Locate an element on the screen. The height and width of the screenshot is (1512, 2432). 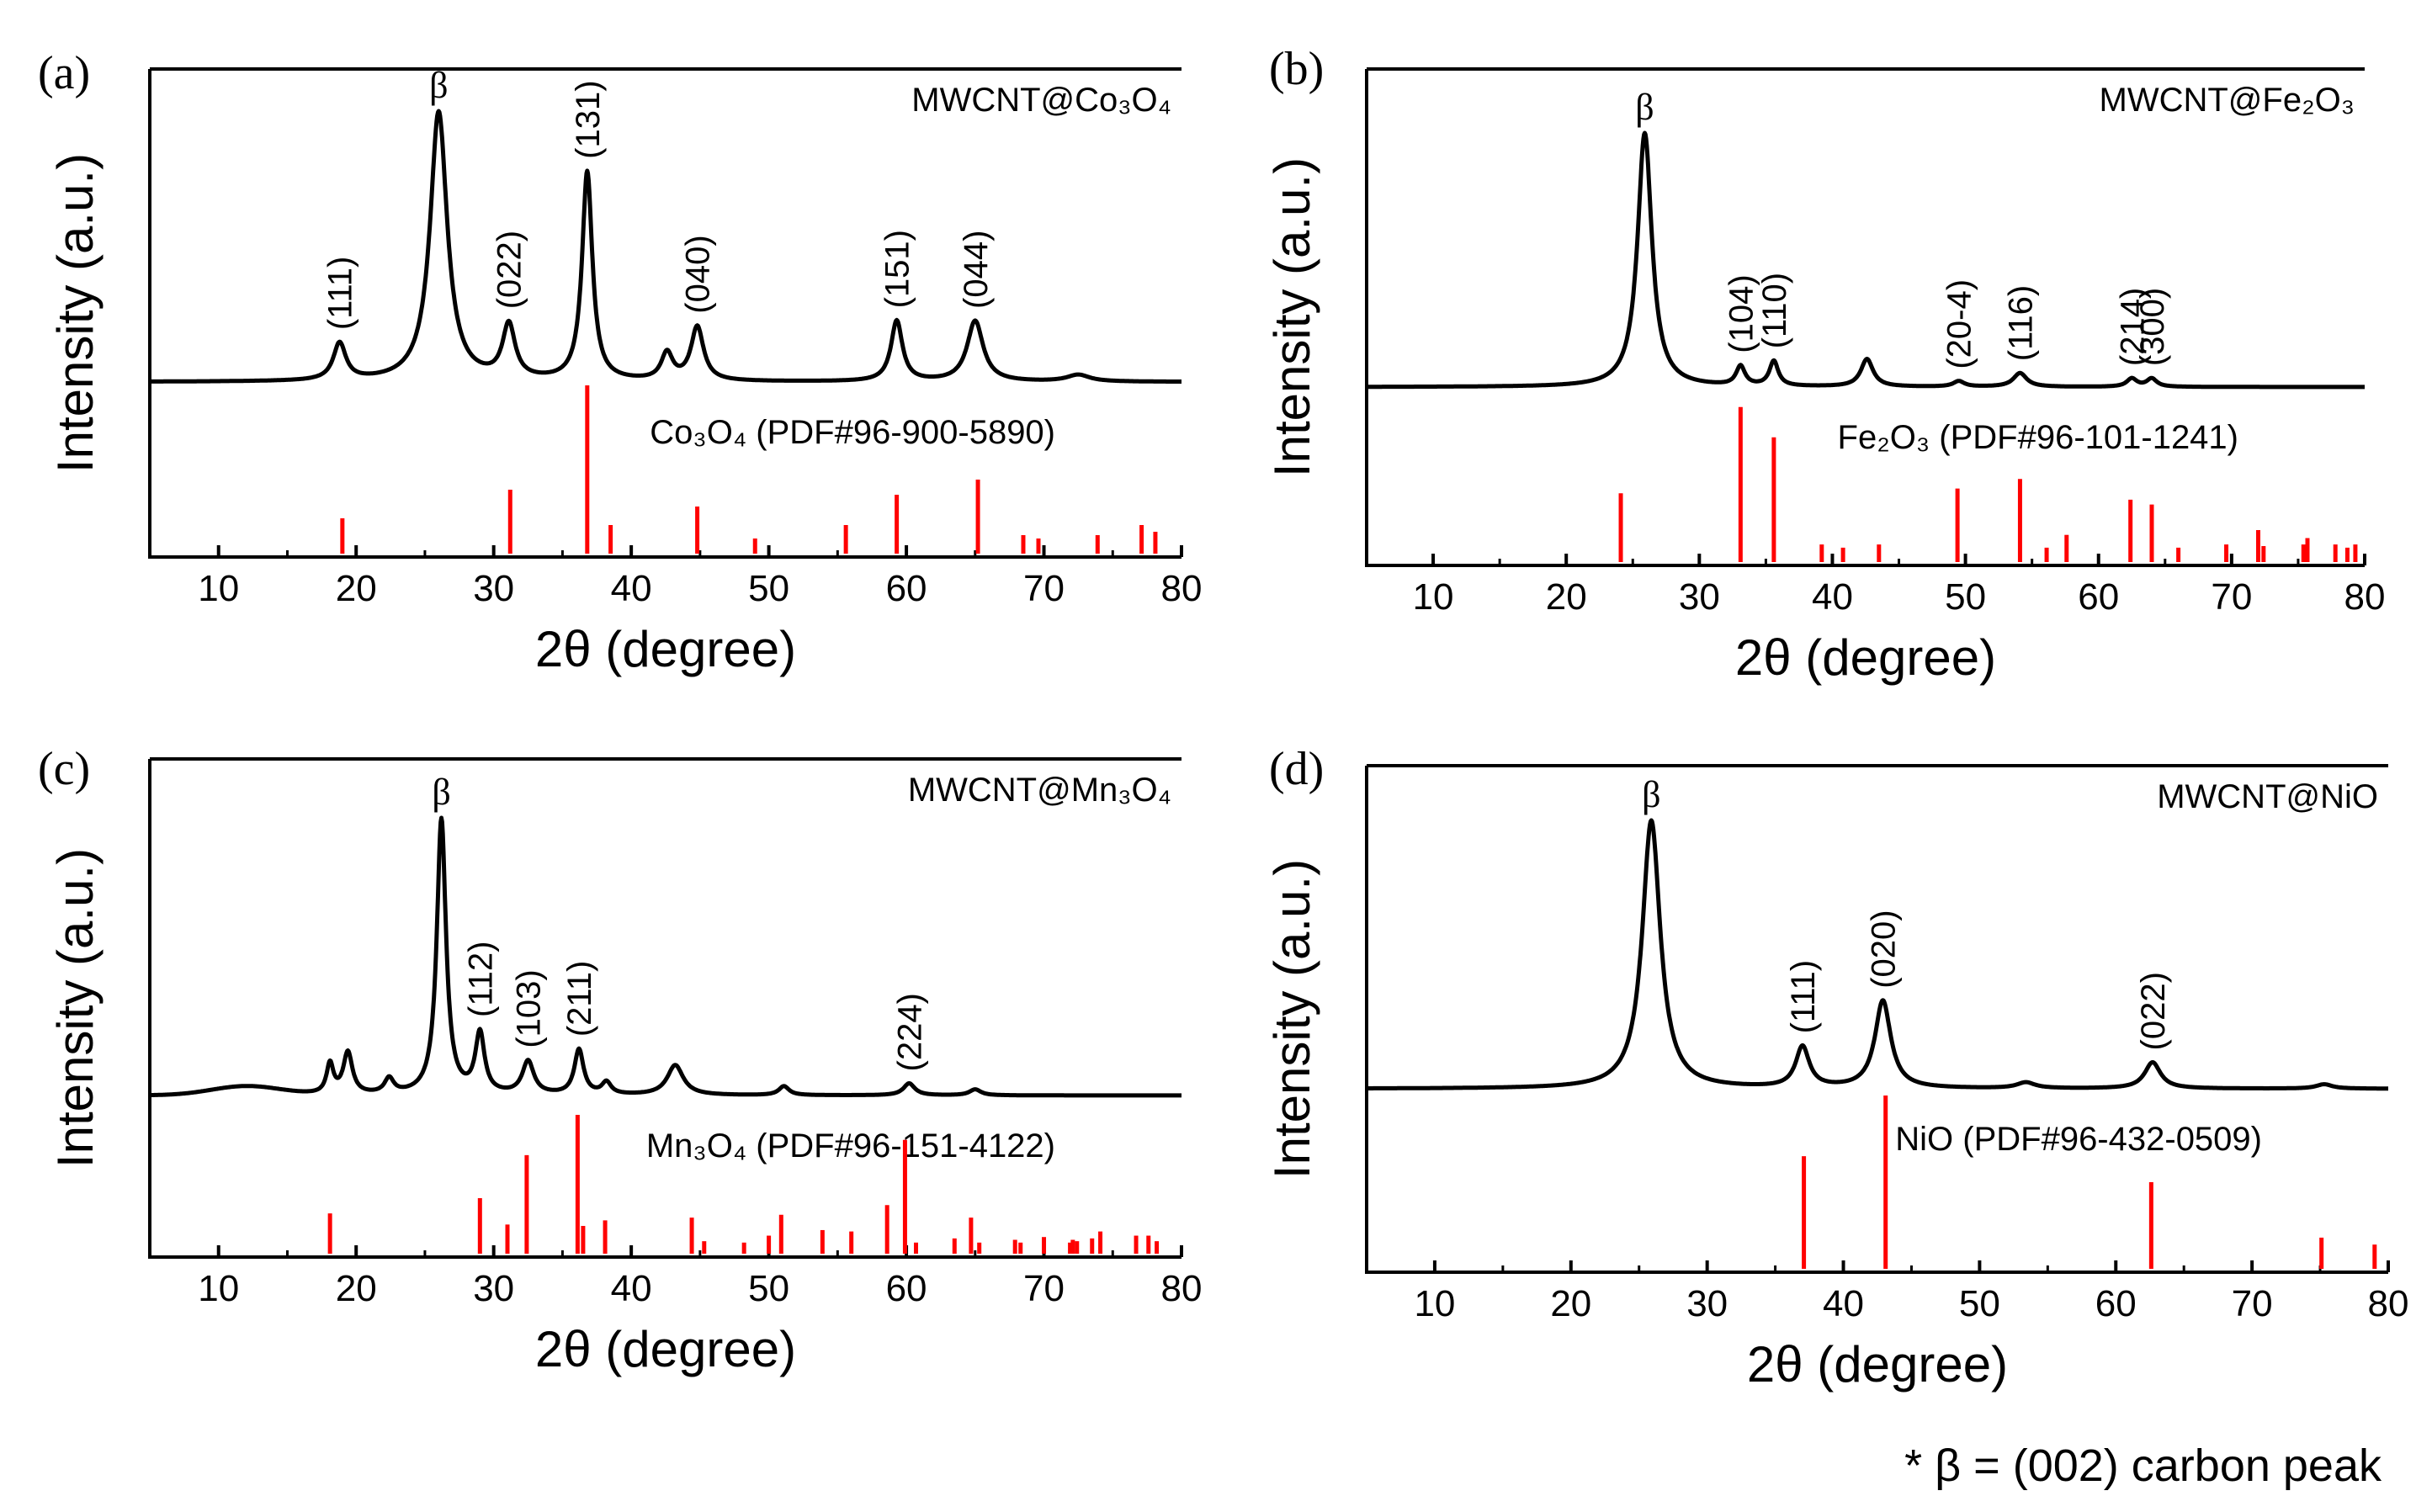
panel-label: (d) is located at coordinates (1296, 769).